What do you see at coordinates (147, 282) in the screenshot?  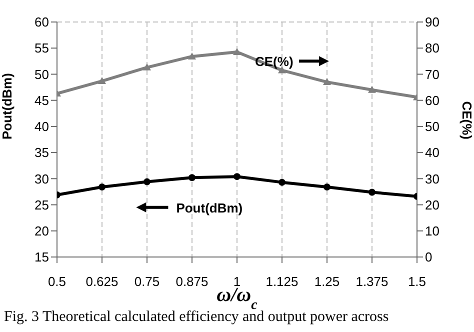 I see `x-tick-label: 0.75` at bounding box center [147, 282].